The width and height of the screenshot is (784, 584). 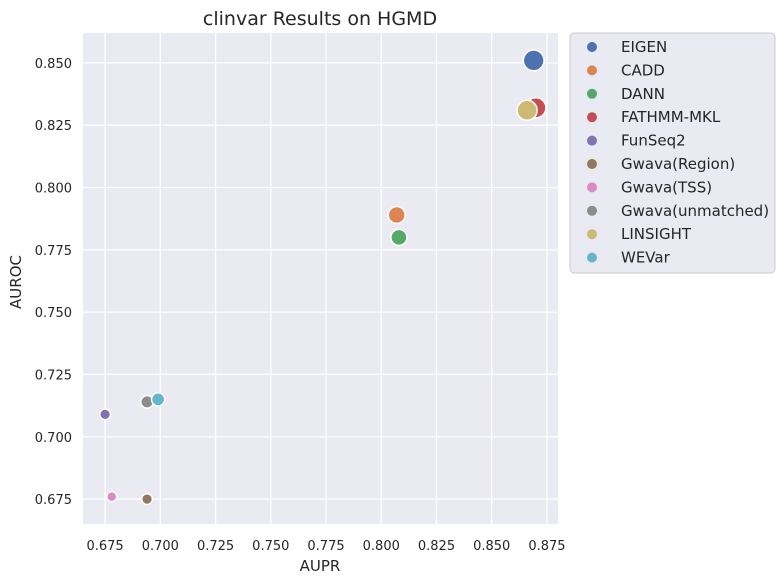 I want to click on y-tick-label: 0.700, so click(x=53, y=438).